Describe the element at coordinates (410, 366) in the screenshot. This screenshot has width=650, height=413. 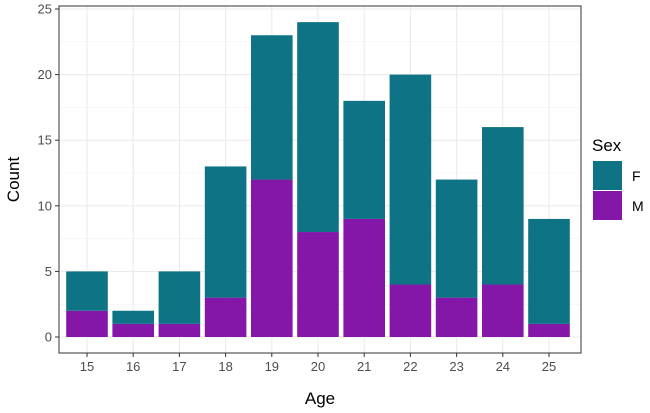
I see `x-tick-label: 22` at that location.